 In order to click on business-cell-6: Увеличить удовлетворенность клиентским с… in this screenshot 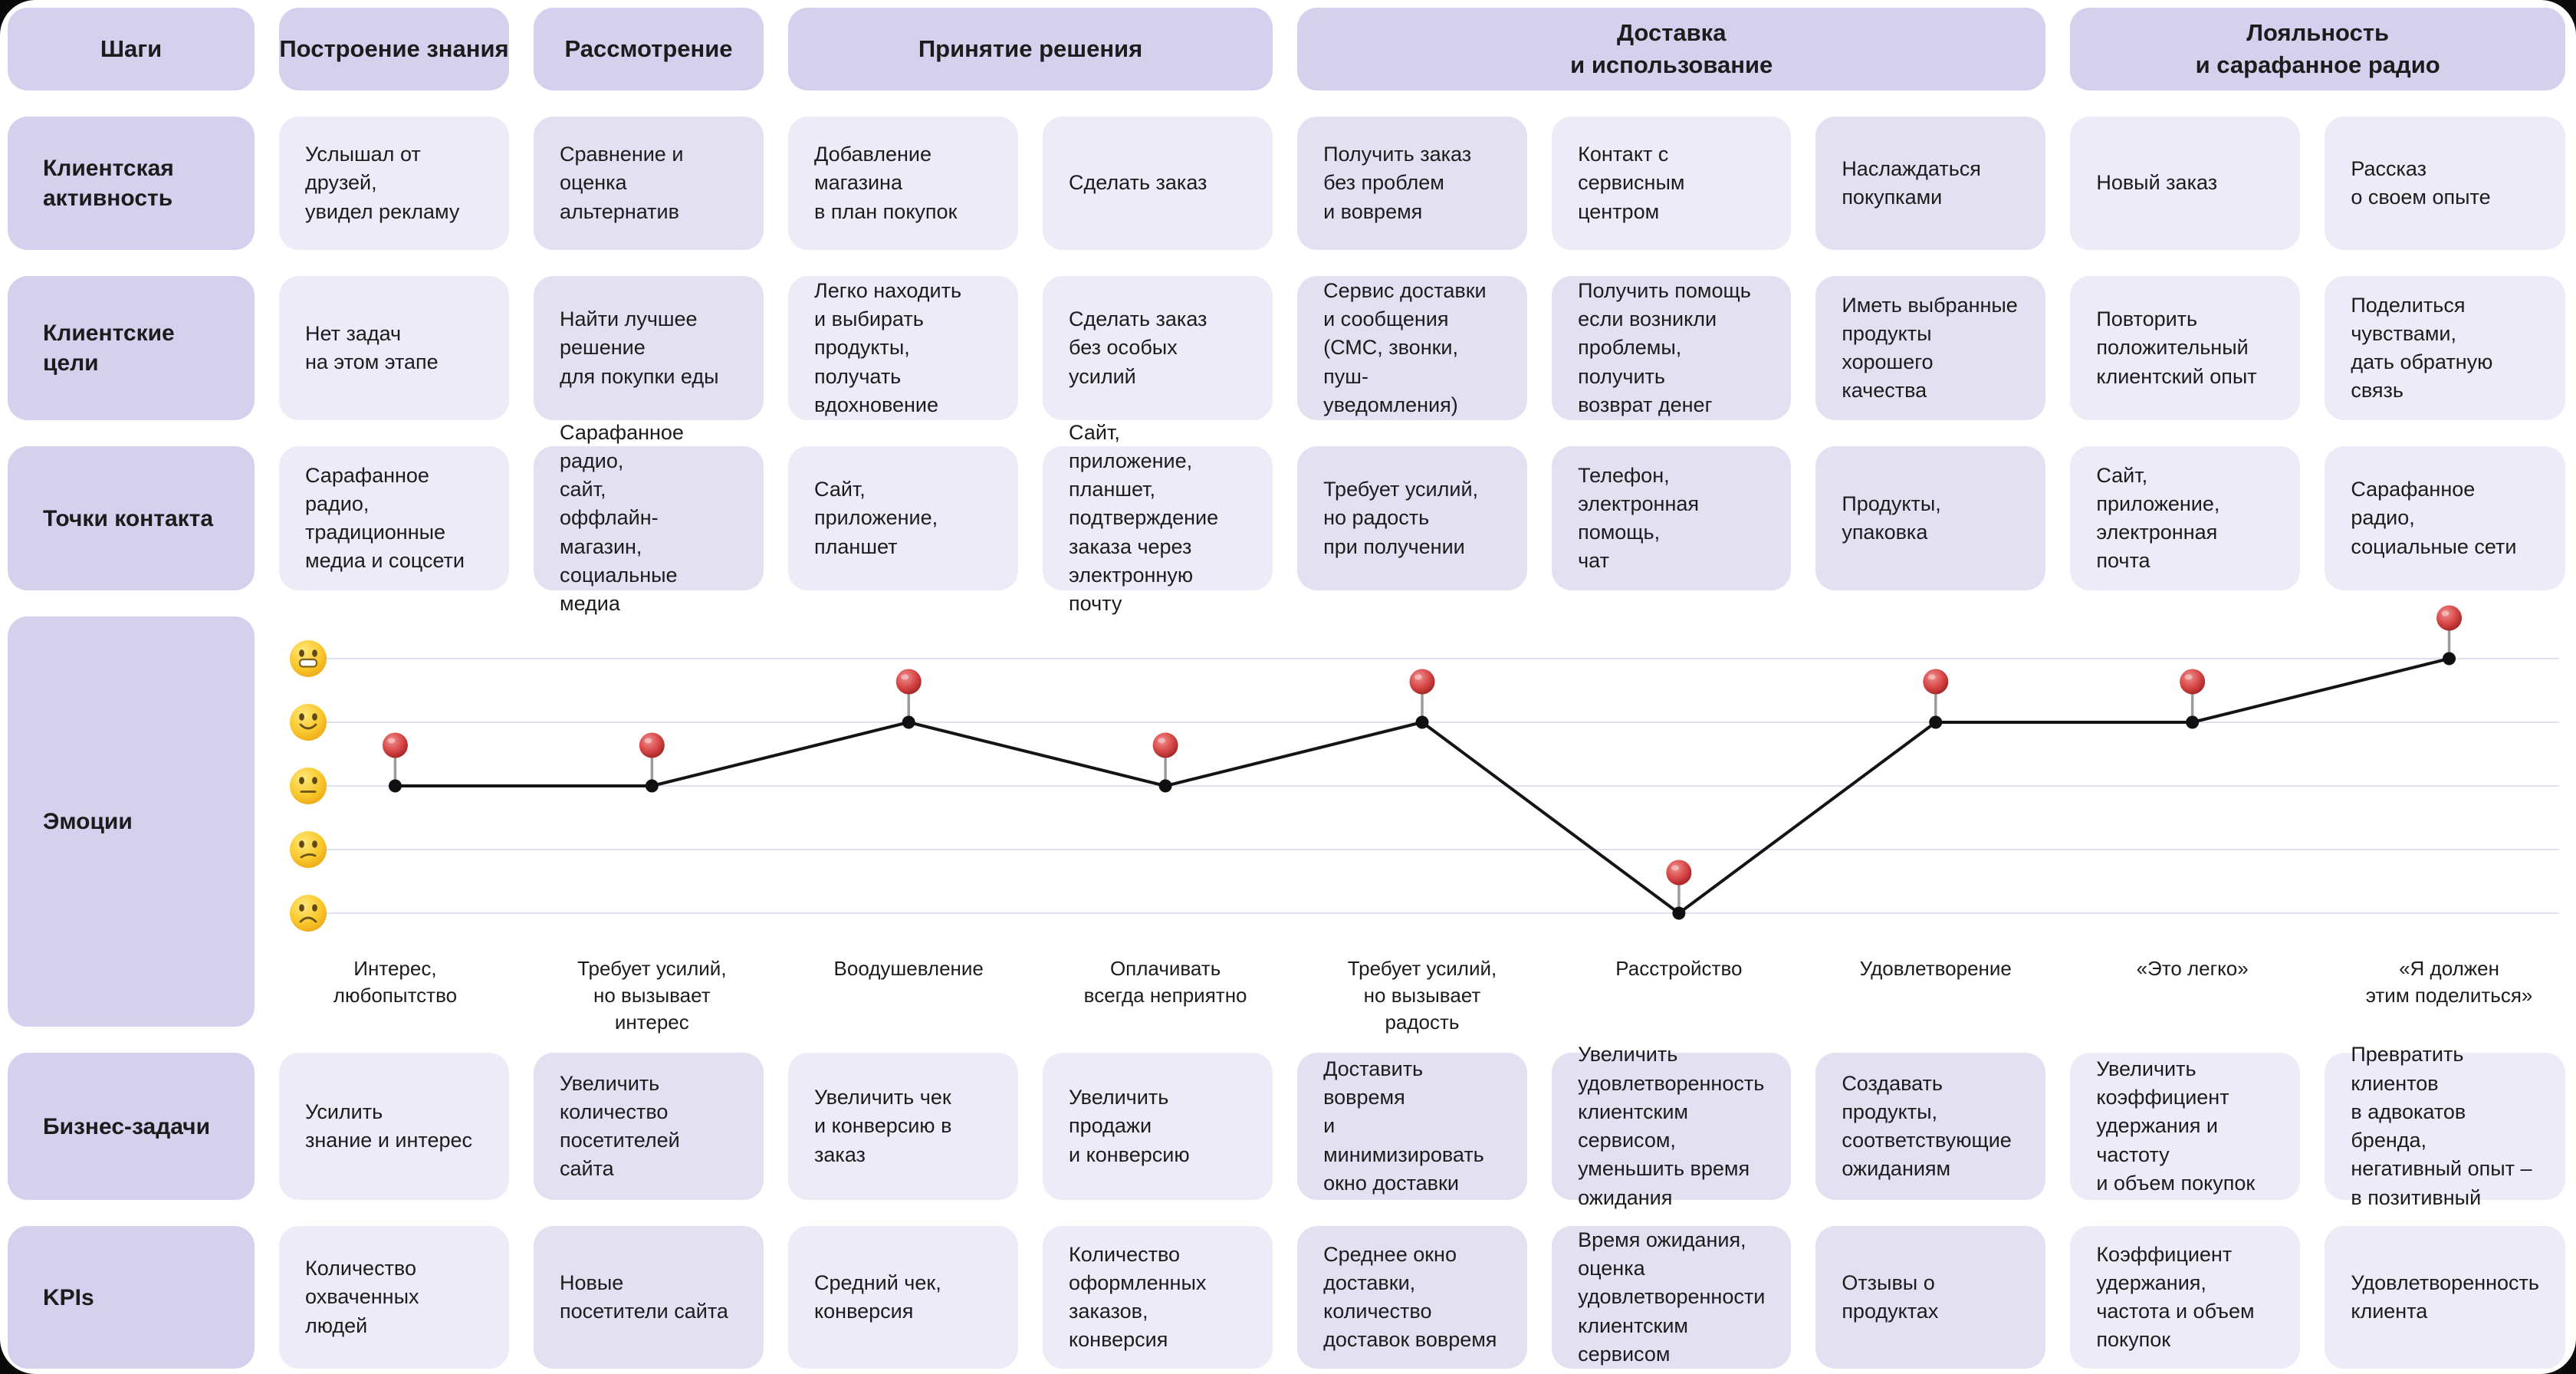, I will do `click(1672, 1126)`.